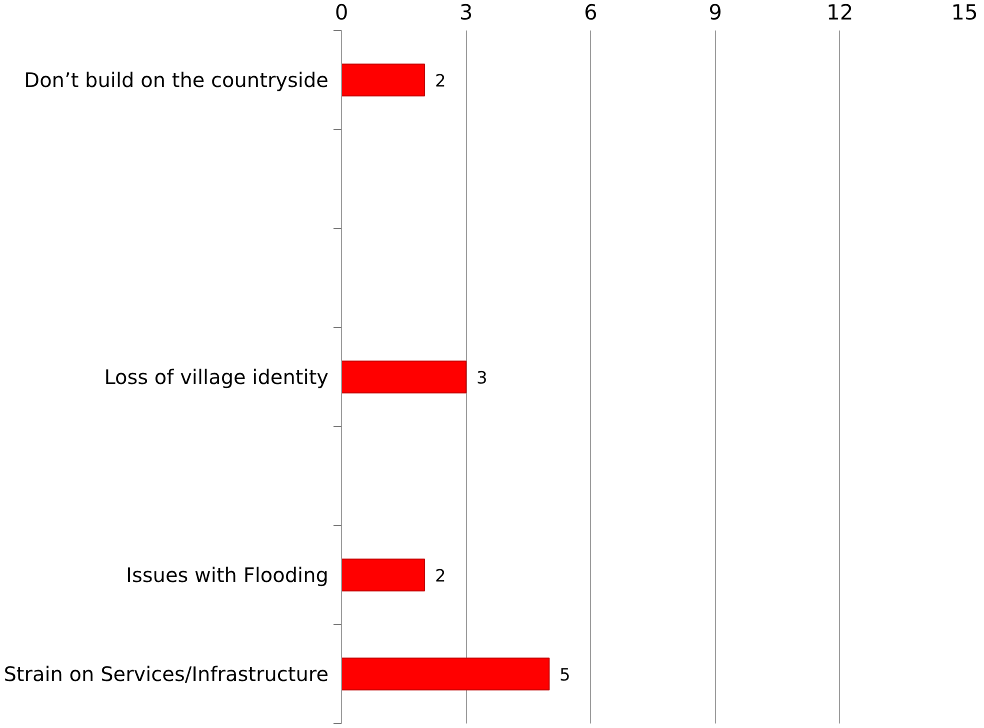 The width and height of the screenshot is (984, 728). I want to click on y-tick-label: Don’t build on the countryside, so click(176, 80).